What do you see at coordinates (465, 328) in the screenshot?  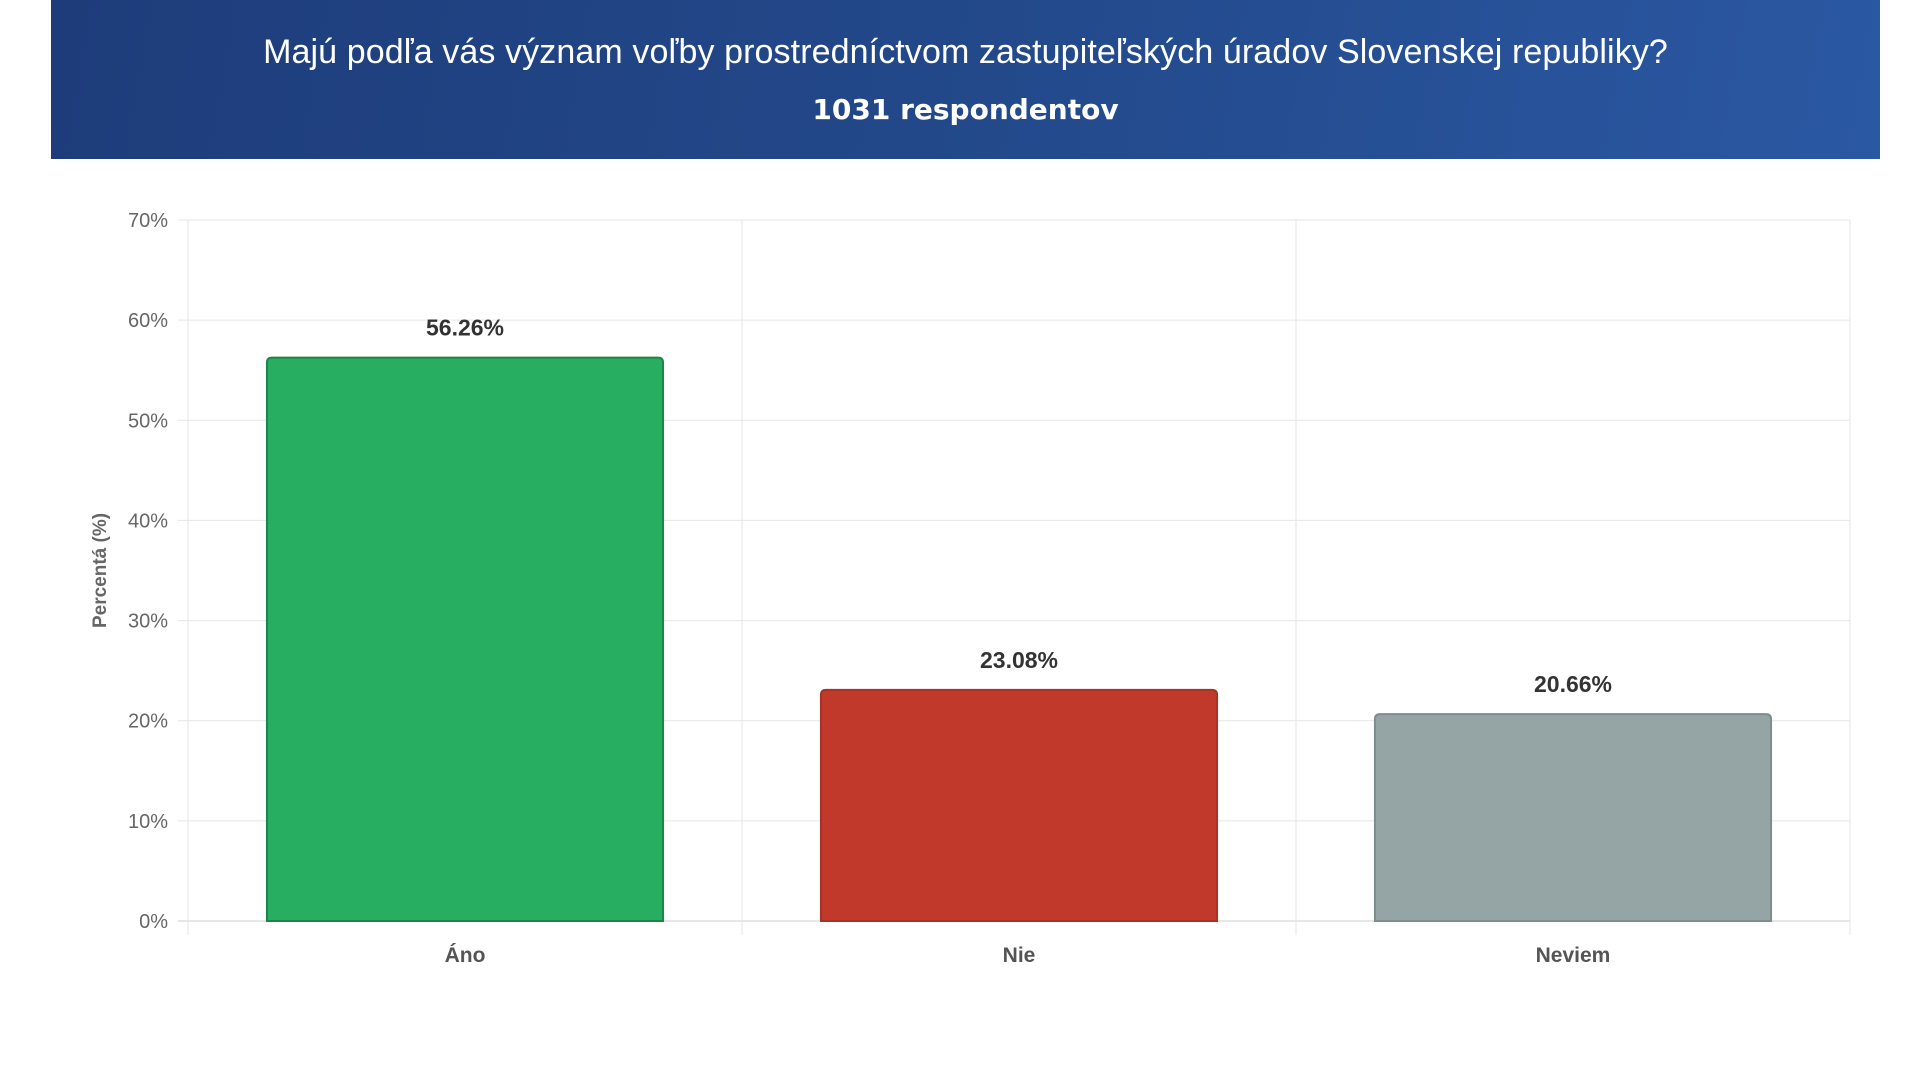 I see `bar-value-label: 56.26%` at bounding box center [465, 328].